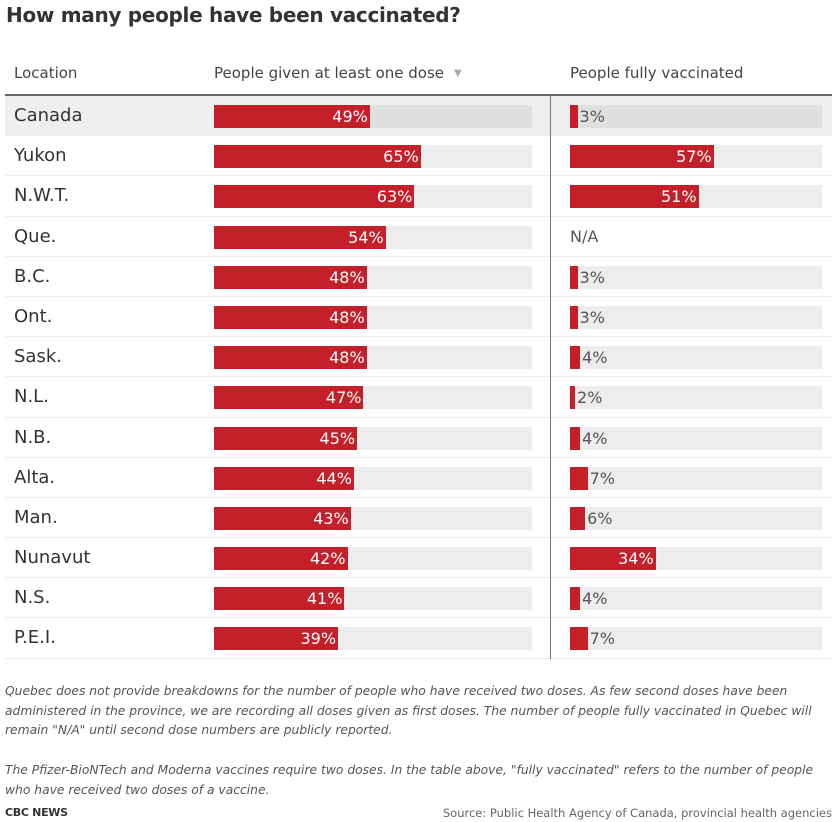  I want to click on table-row: N.W.T. 63% 51%, so click(418, 196).